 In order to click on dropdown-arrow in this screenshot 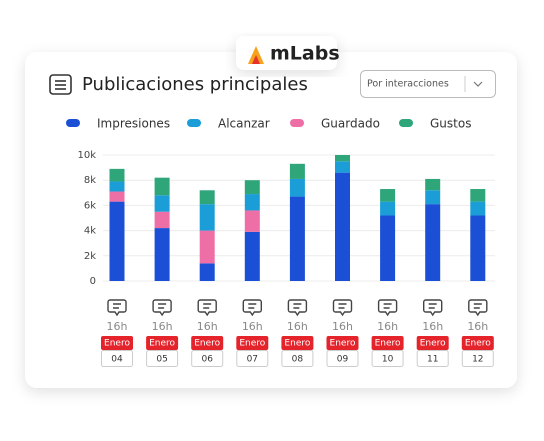, I will do `click(478, 84)`.